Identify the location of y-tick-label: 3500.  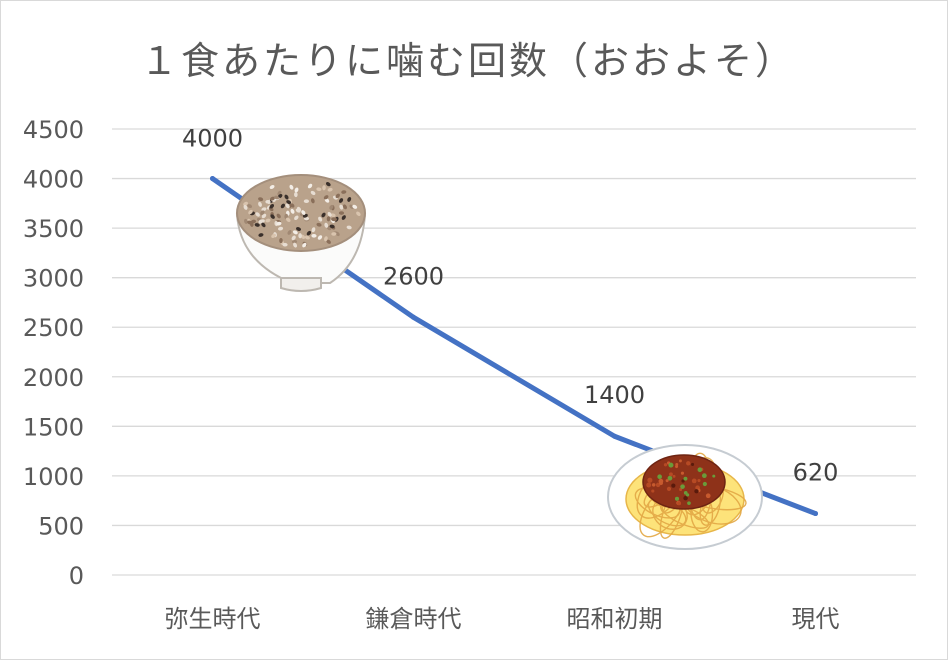
(53, 229).